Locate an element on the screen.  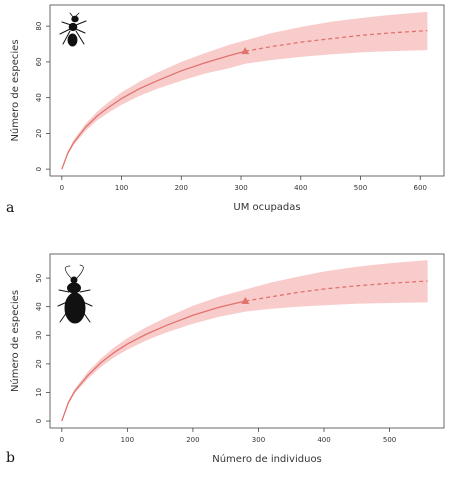
y-tick-label: 60 is located at coordinates (39, 61).